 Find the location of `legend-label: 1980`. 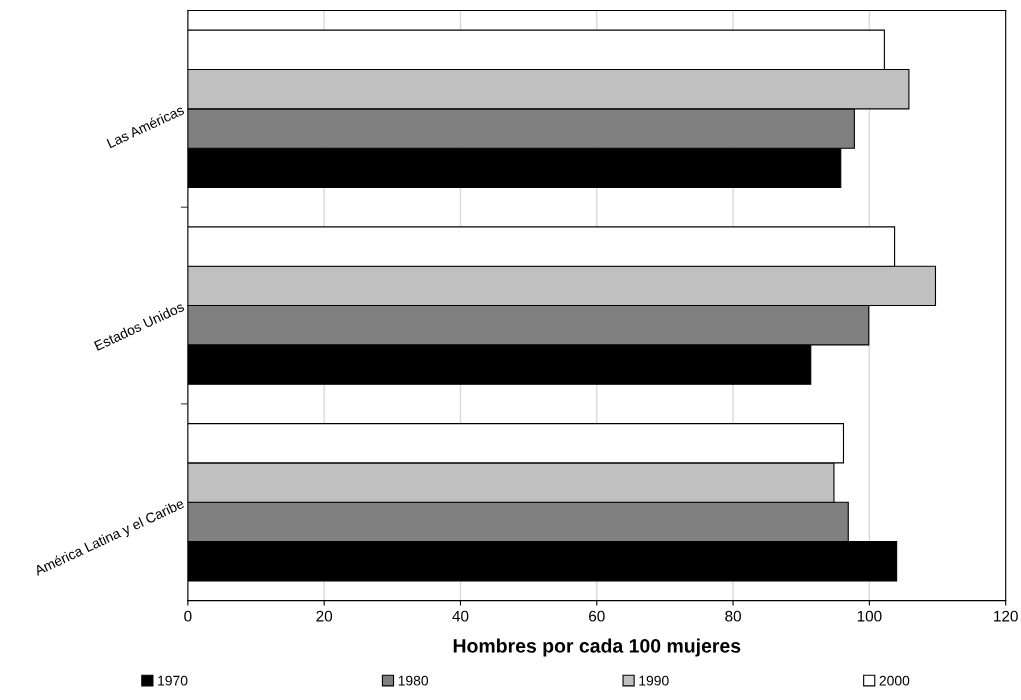

legend-label: 1980 is located at coordinates (413, 680).